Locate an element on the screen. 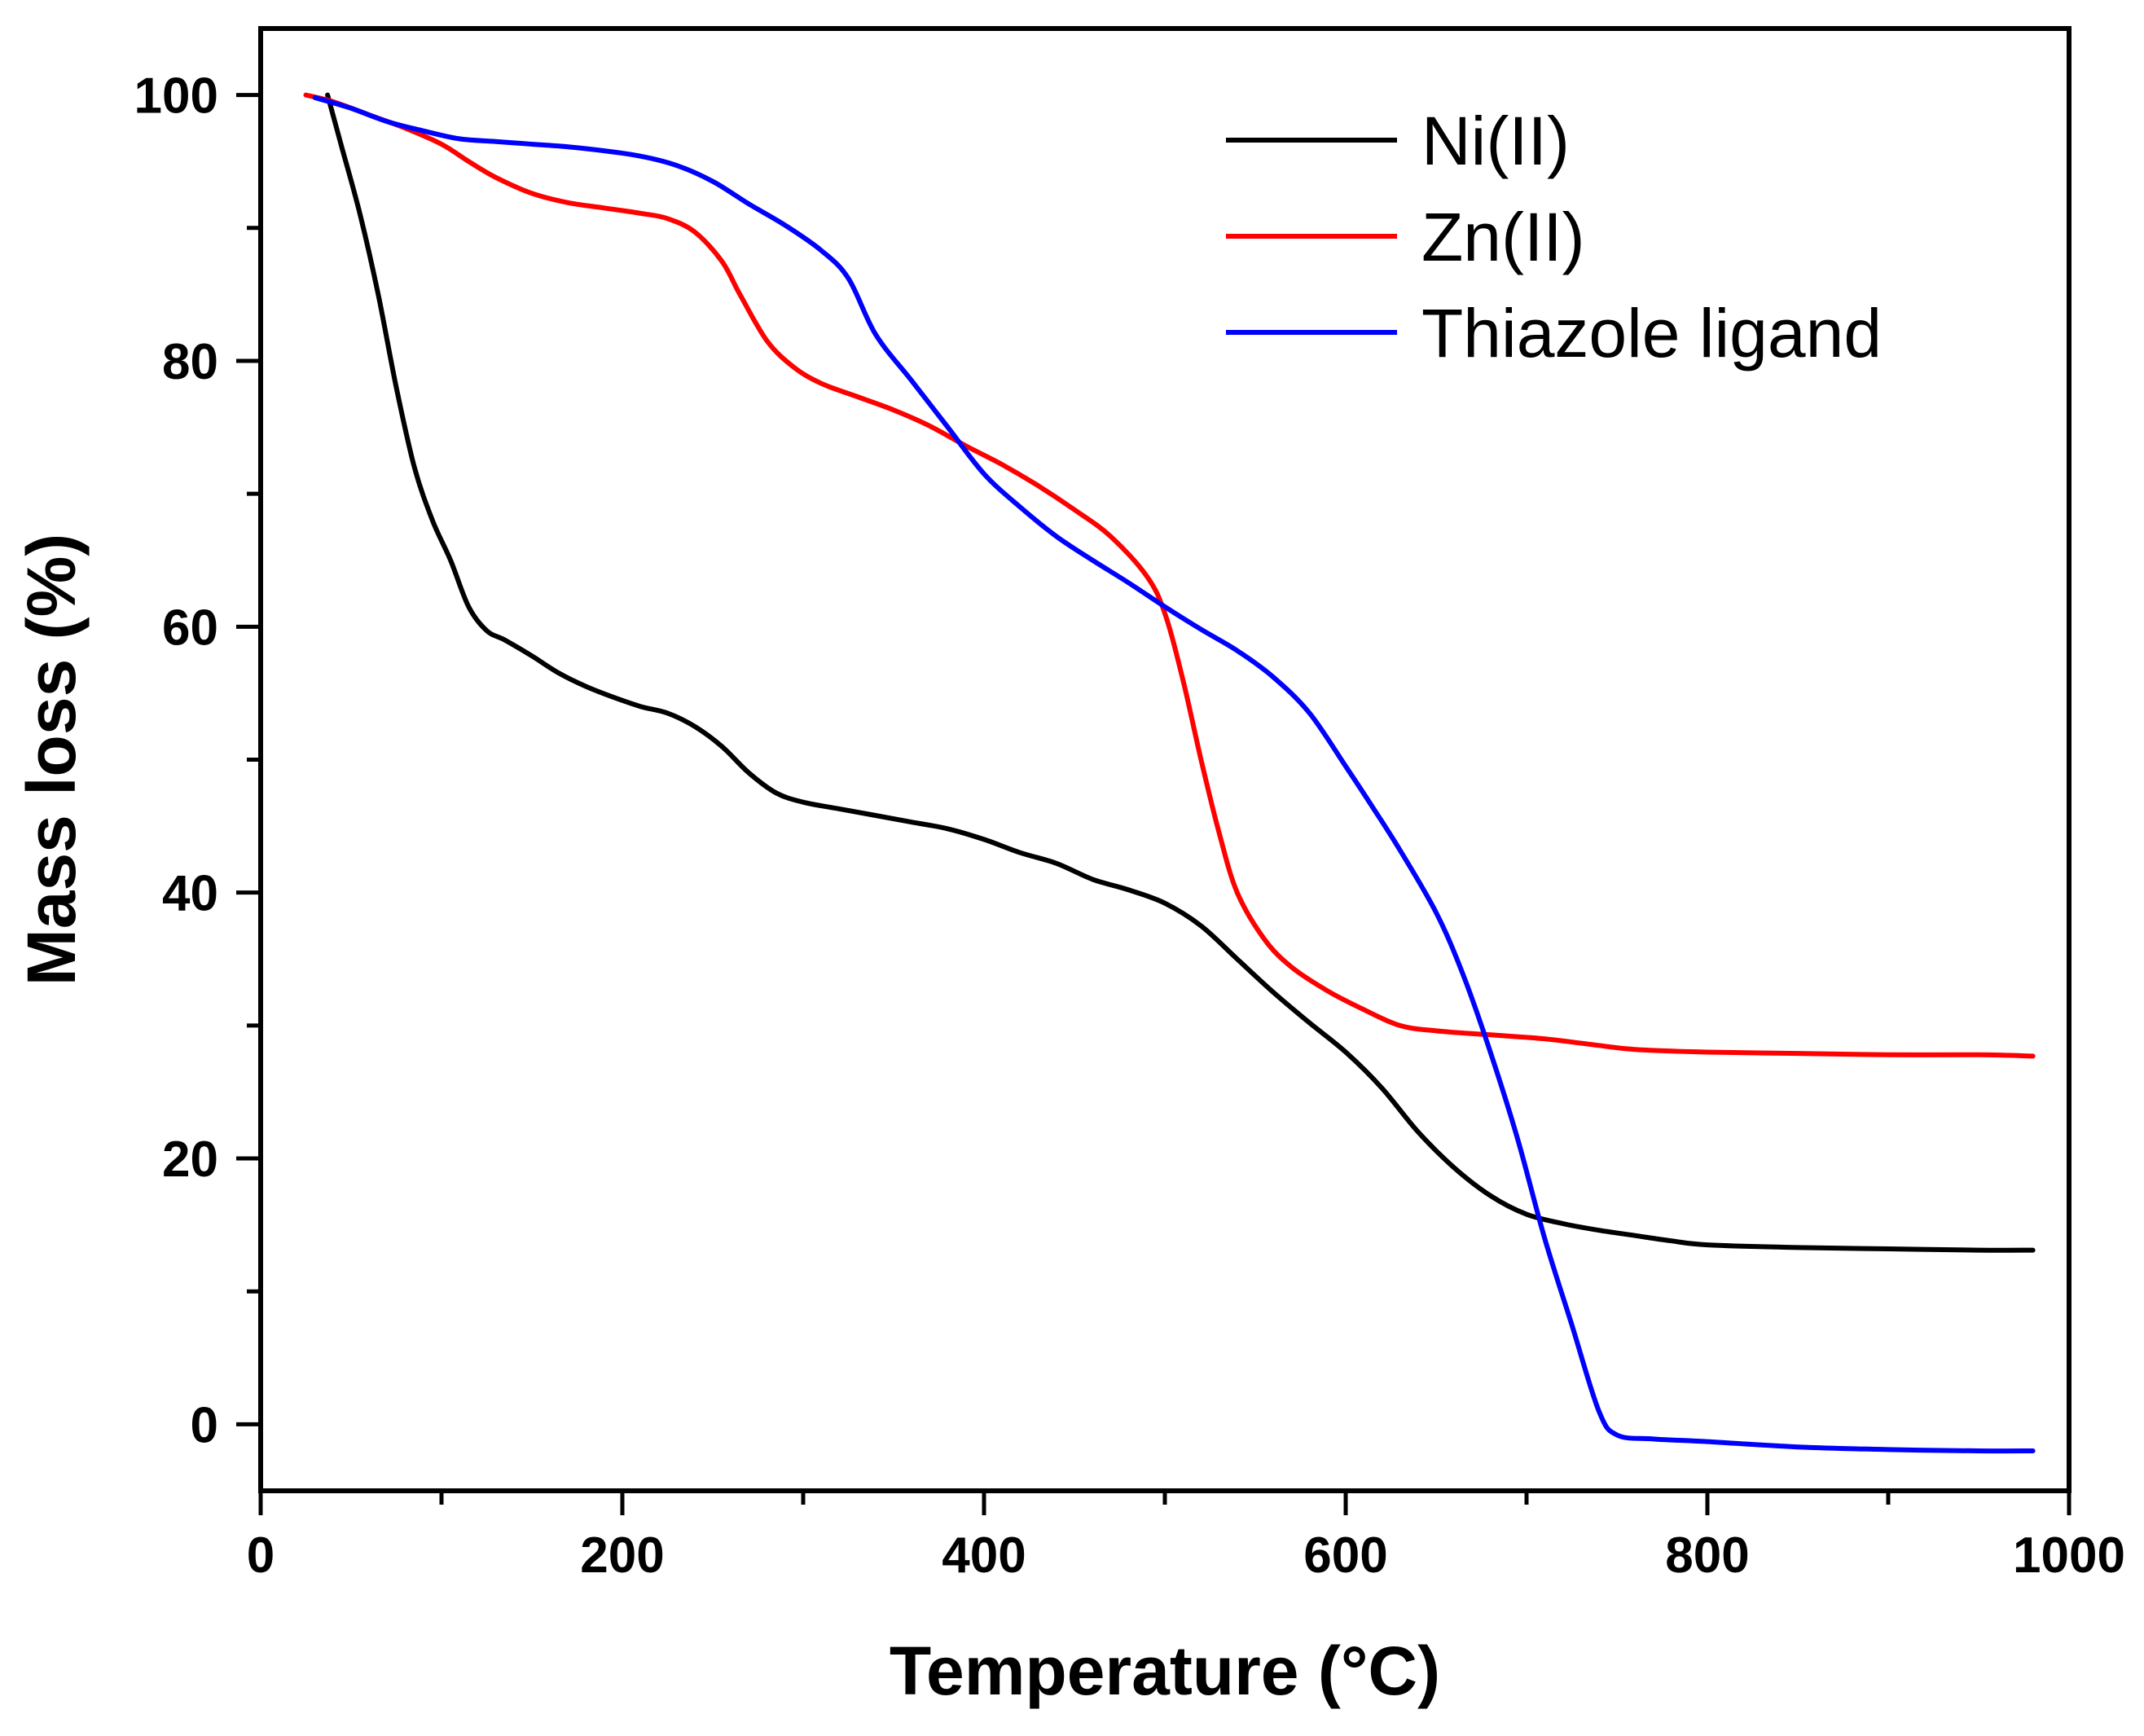  x-tick-labels: 0 200 400 600 800 1000 is located at coordinates (1186, 1555).